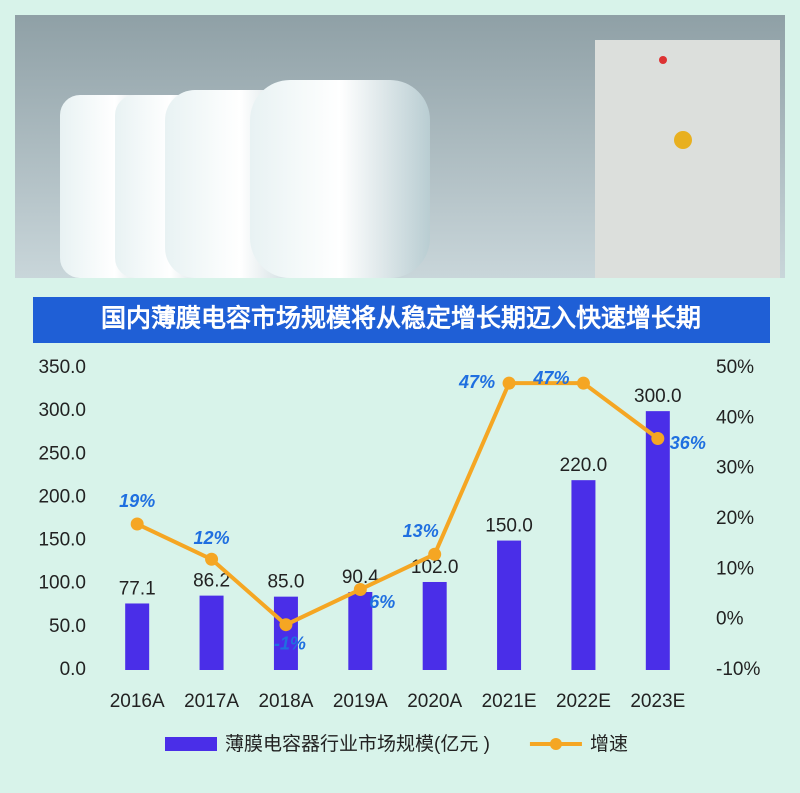 The height and width of the screenshot is (793, 800). What do you see at coordinates (357, 744) in the screenshot?
I see `legend-label: 薄膜电容器行业市场规模(亿元 )` at bounding box center [357, 744].